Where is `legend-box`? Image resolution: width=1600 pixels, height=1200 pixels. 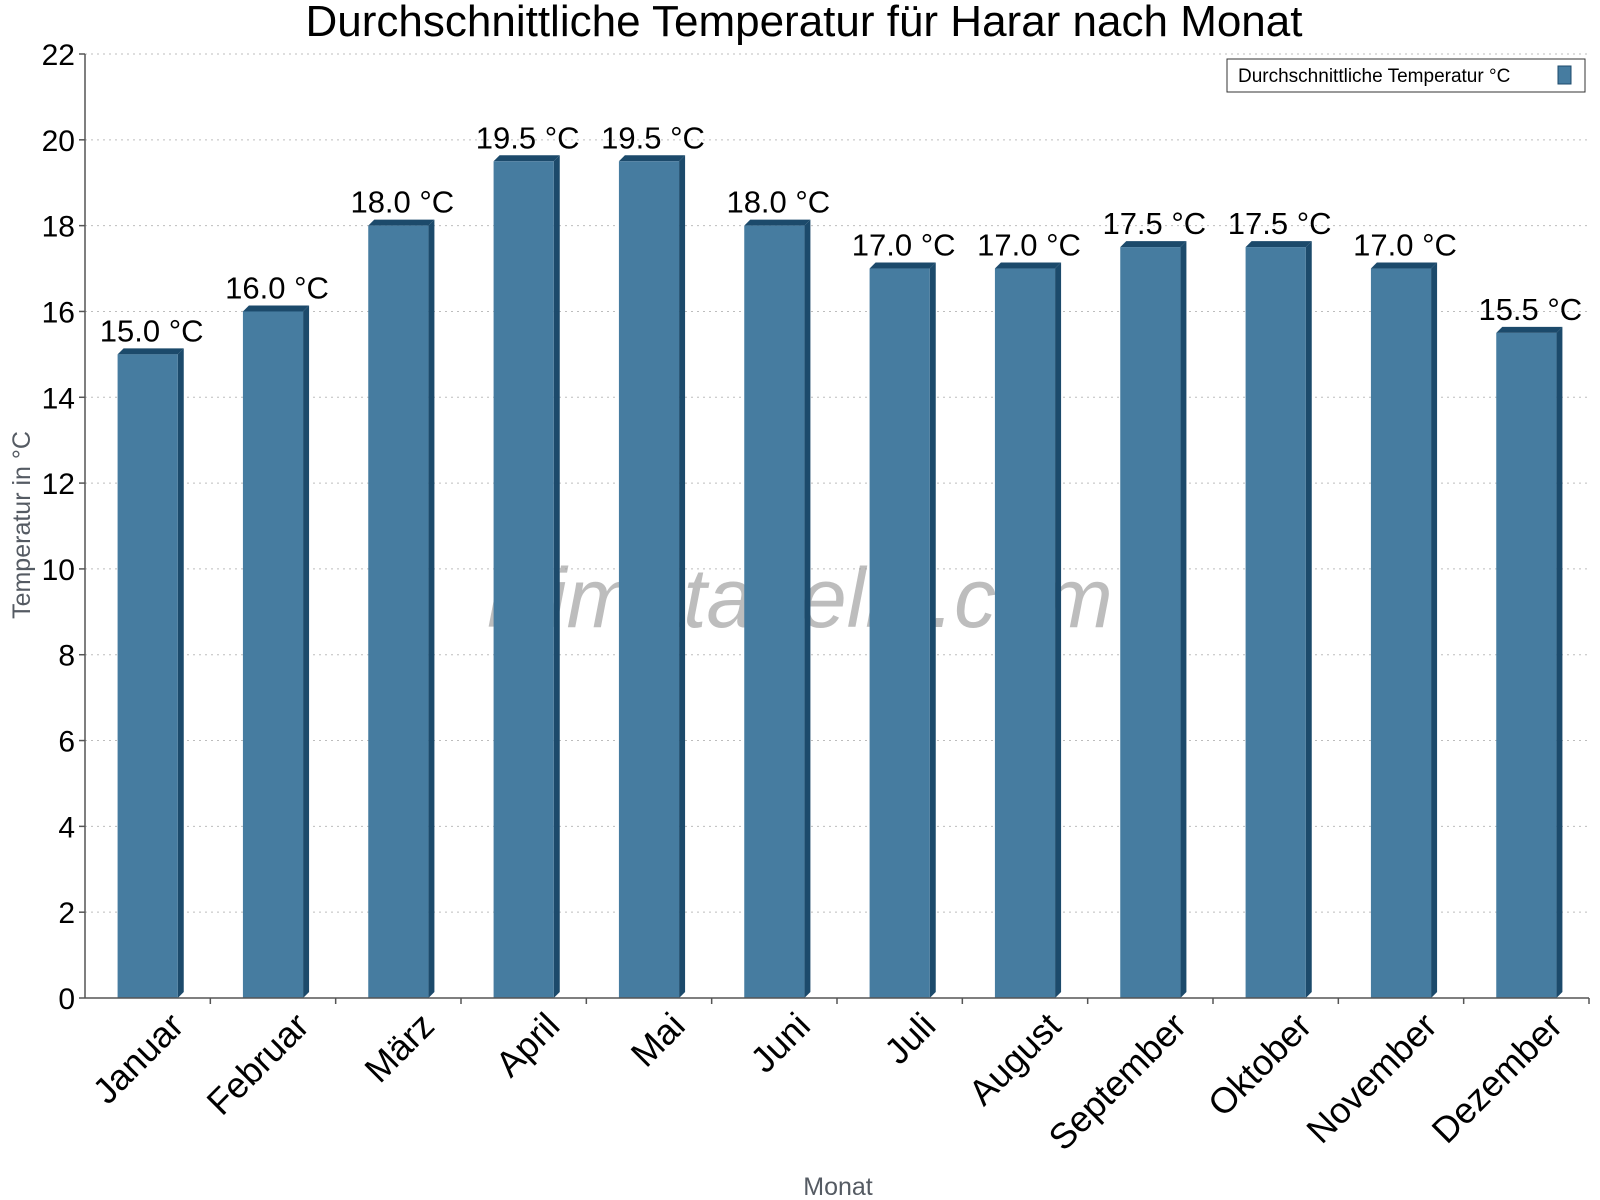
legend-box is located at coordinates (1406, 75).